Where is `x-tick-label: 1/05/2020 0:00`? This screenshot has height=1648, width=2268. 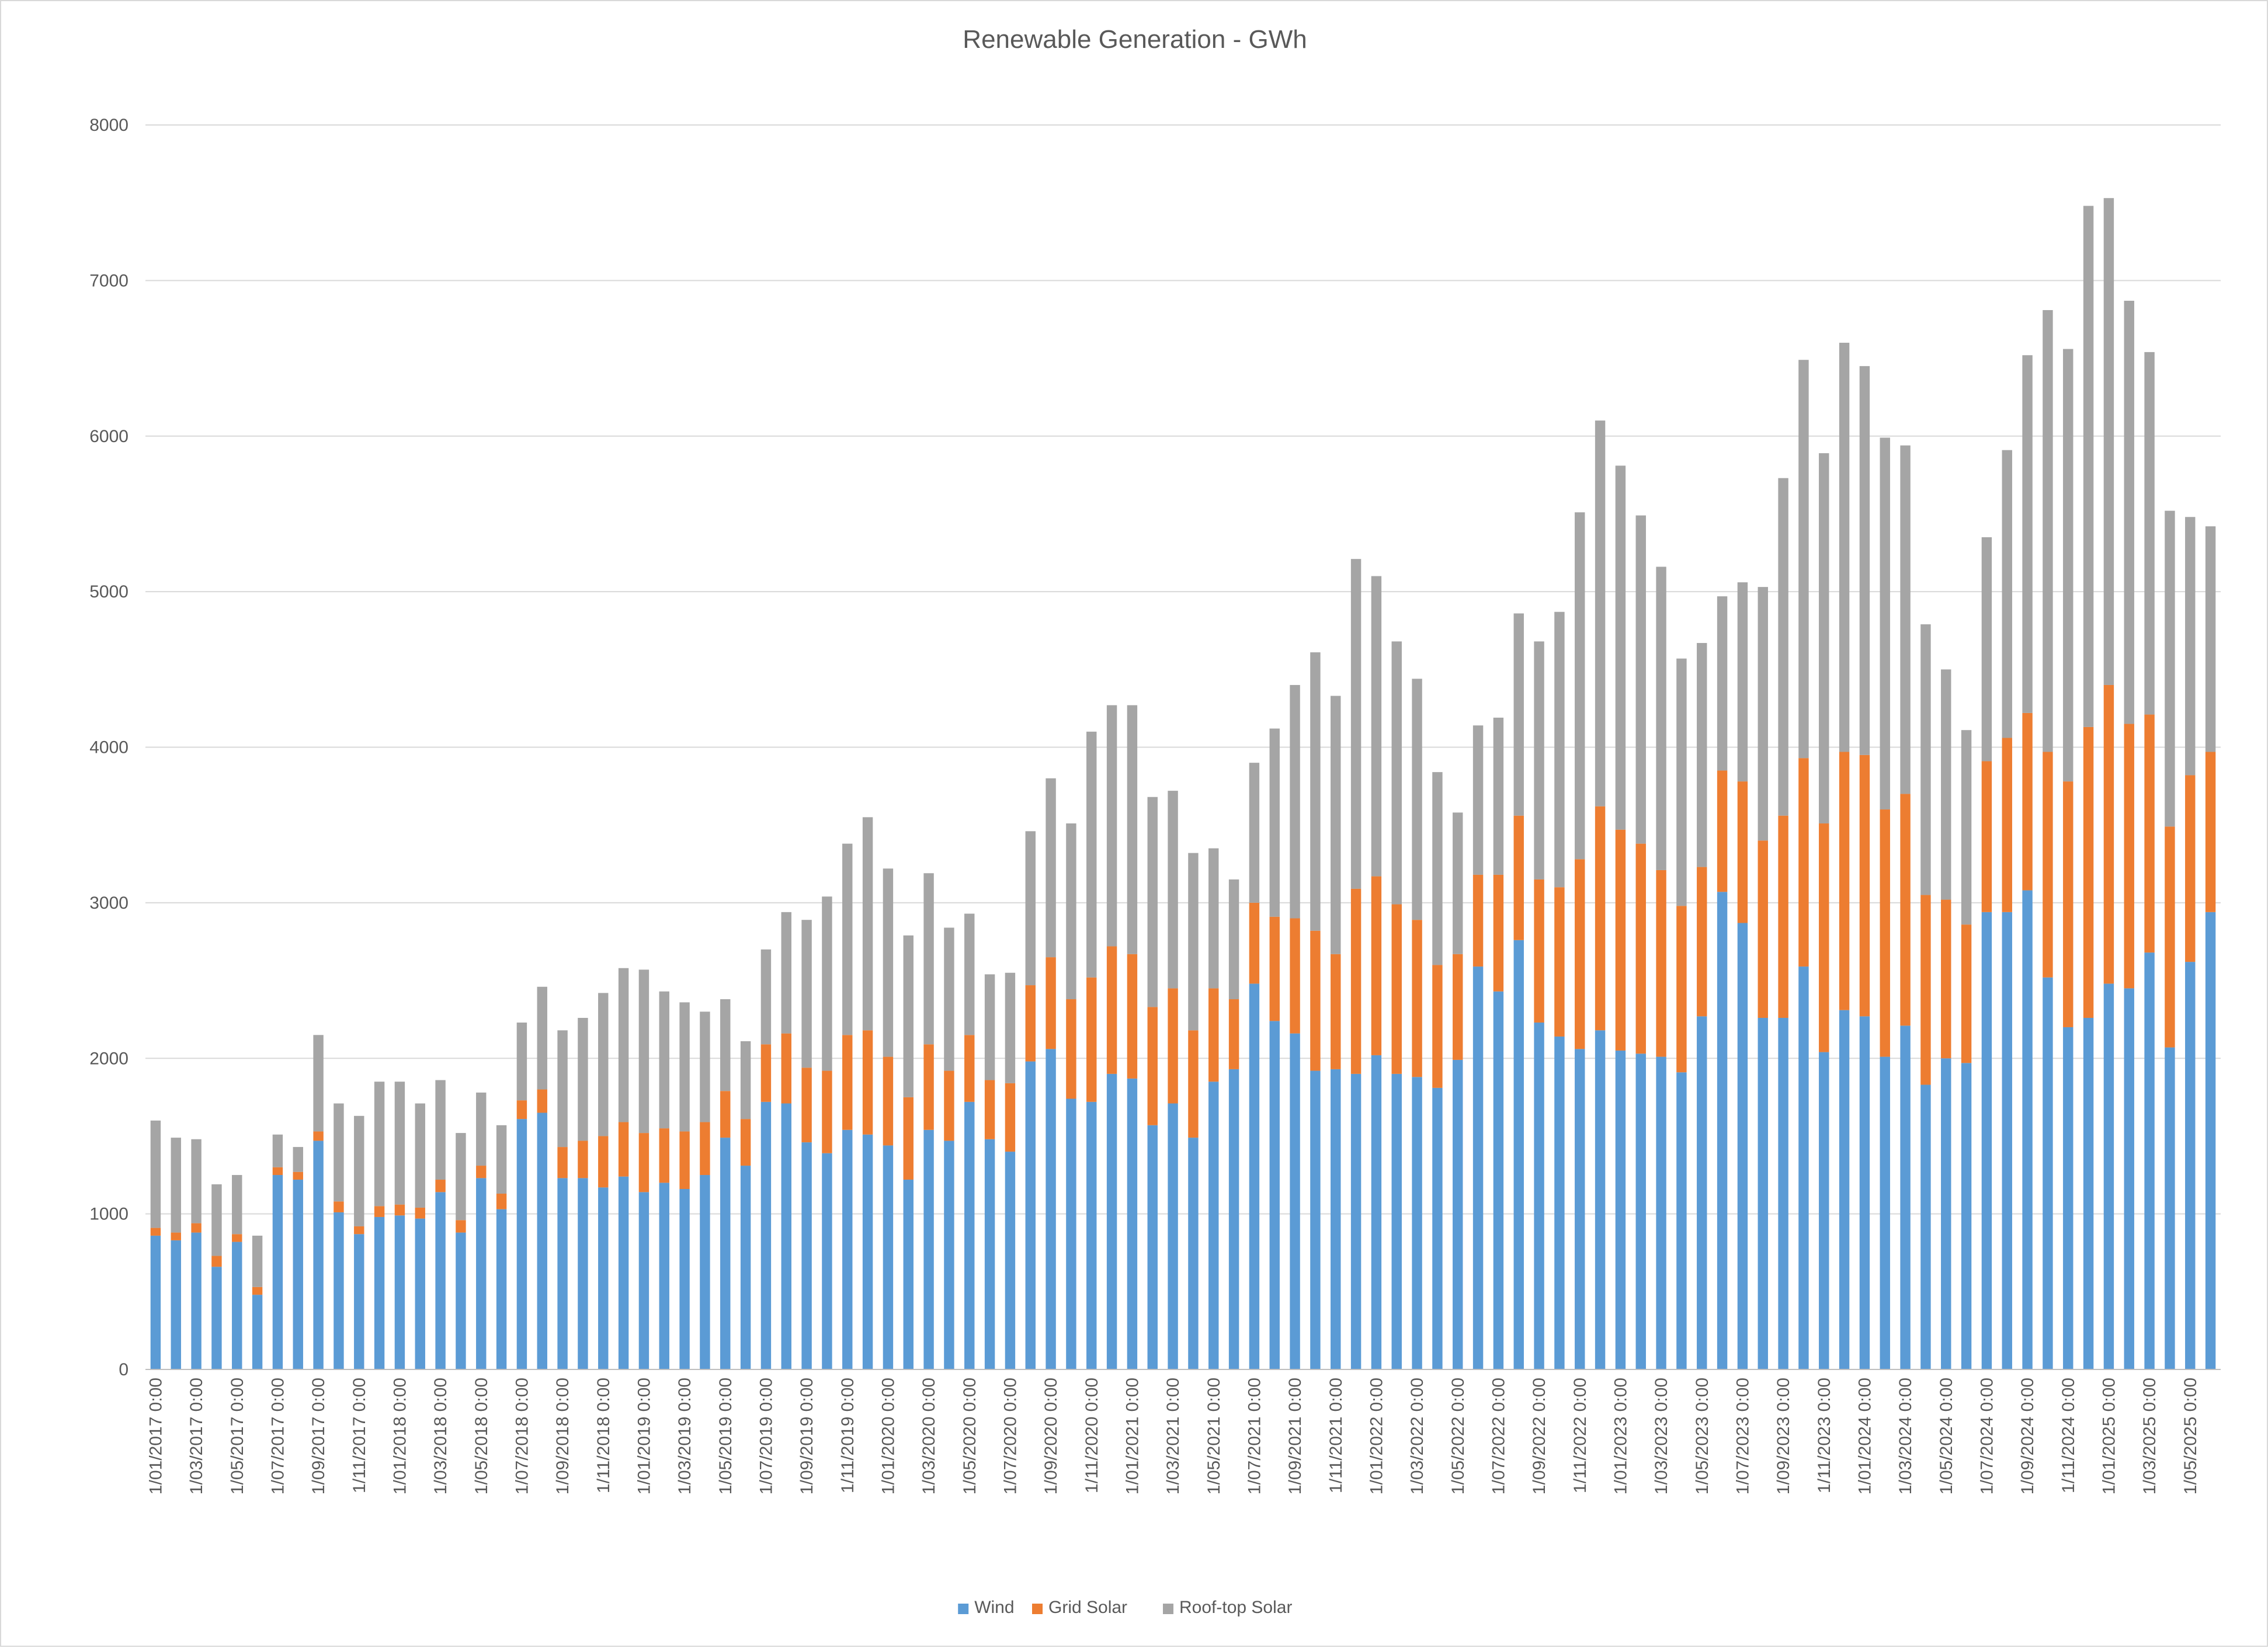
x-tick-label: 1/05/2020 0:00 is located at coordinates (970, 1436).